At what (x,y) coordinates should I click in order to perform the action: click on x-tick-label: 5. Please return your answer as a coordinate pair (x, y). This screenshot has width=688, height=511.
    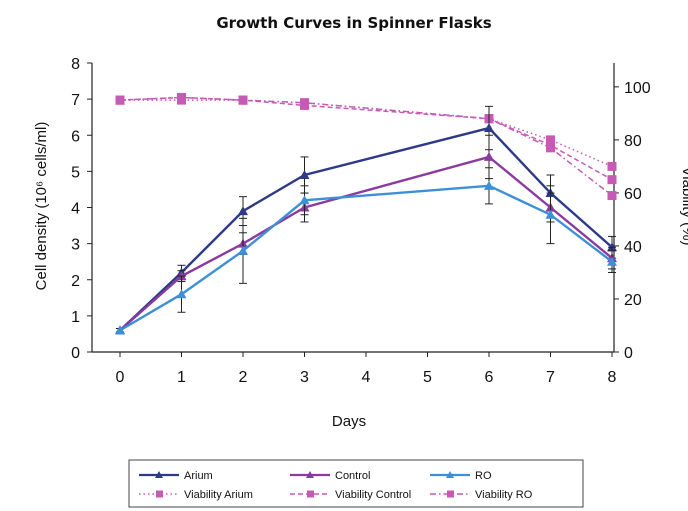
    Looking at the image, I should click on (427, 377).